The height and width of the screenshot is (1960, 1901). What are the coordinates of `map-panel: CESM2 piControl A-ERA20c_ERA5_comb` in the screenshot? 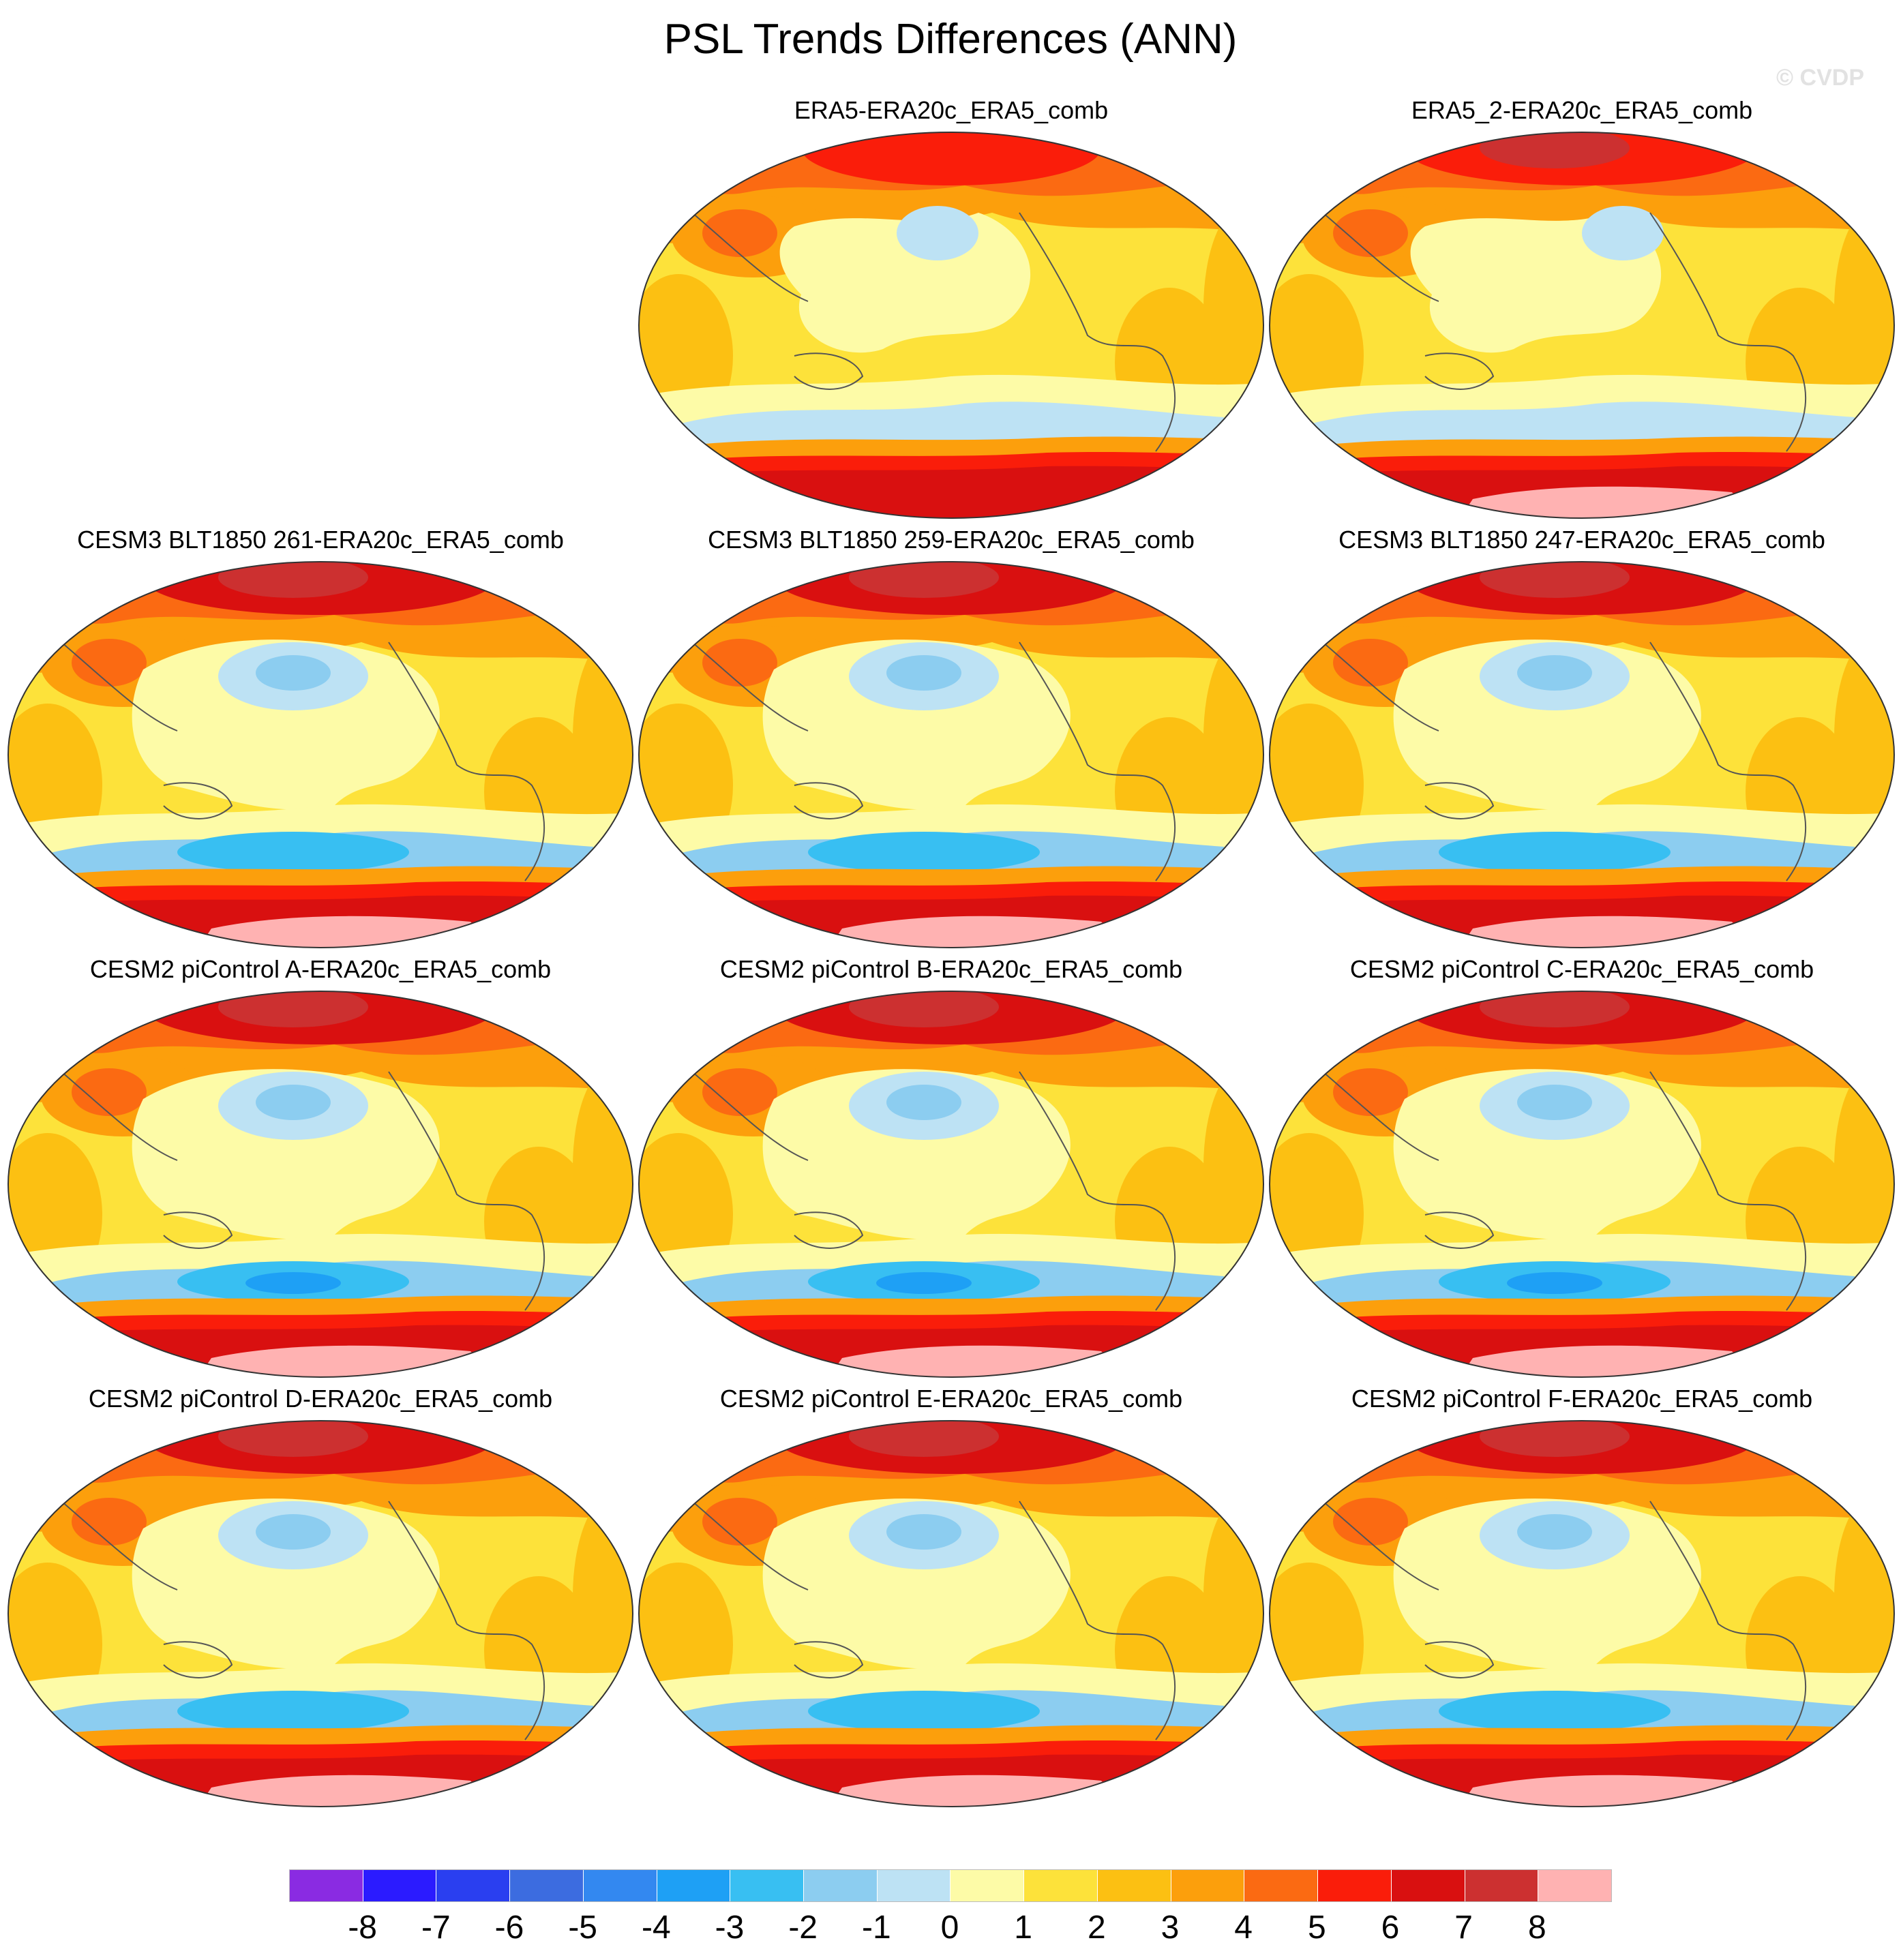 It's located at (320, 1166).